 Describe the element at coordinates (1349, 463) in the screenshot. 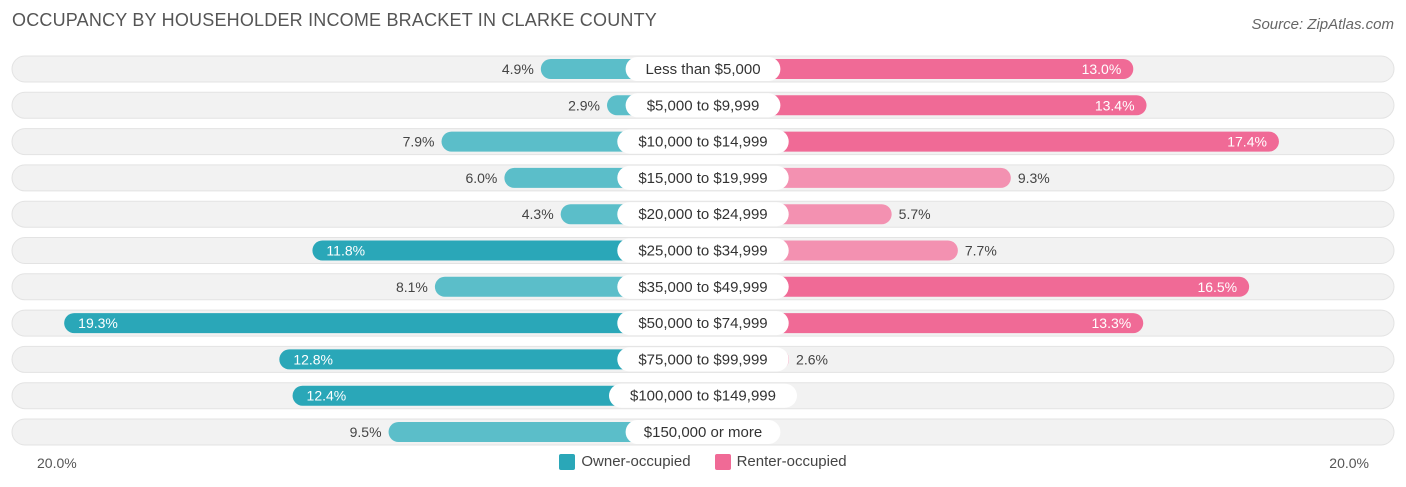

I see `axis-right-label: 20.0%` at that location.